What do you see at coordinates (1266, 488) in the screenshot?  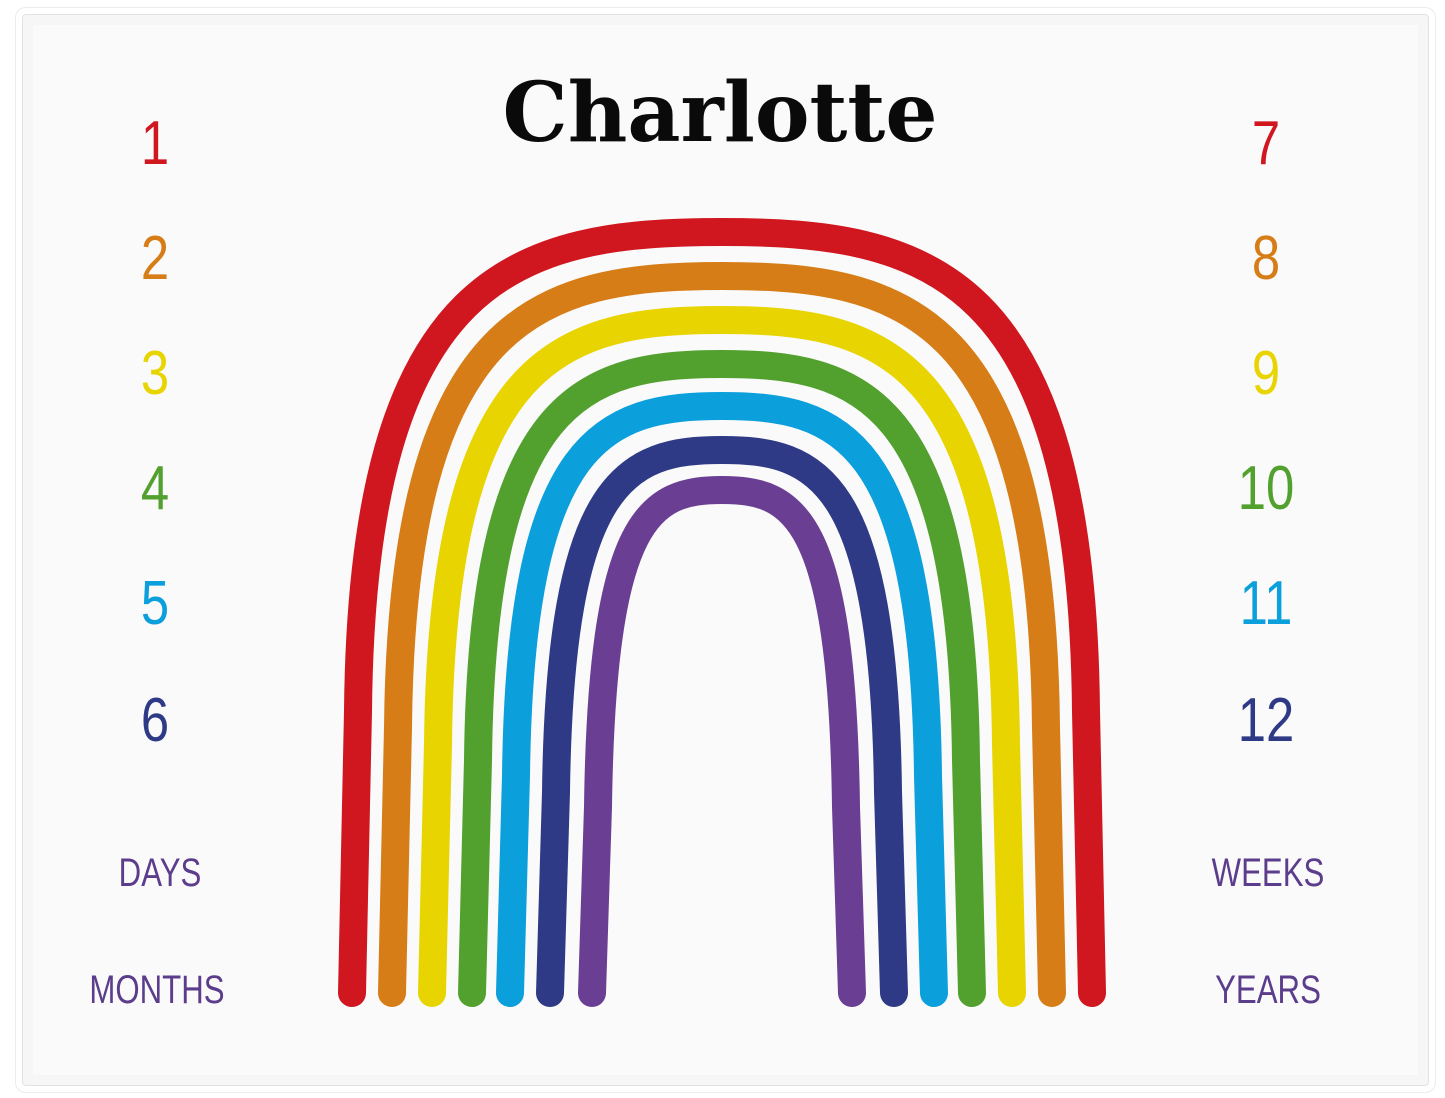 I see `number-10: 10` at bounding box center [1266, 488].